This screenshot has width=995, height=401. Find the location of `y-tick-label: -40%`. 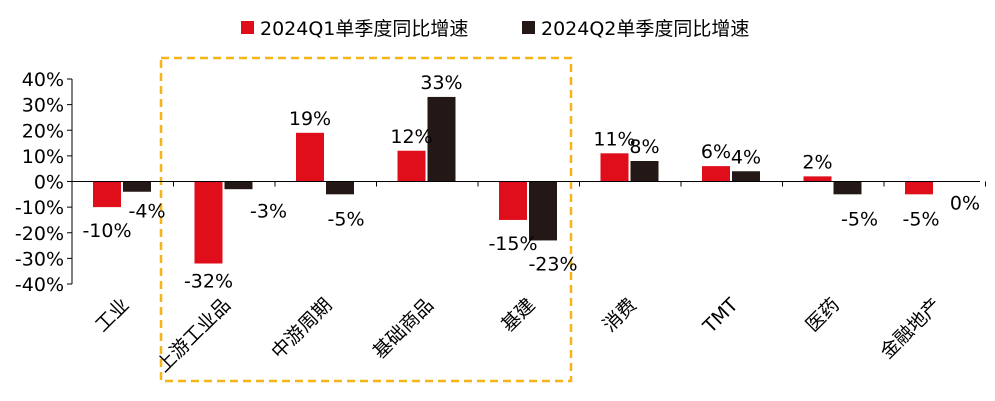

y-tick-label: -40% is located at coordinates (39, 285).